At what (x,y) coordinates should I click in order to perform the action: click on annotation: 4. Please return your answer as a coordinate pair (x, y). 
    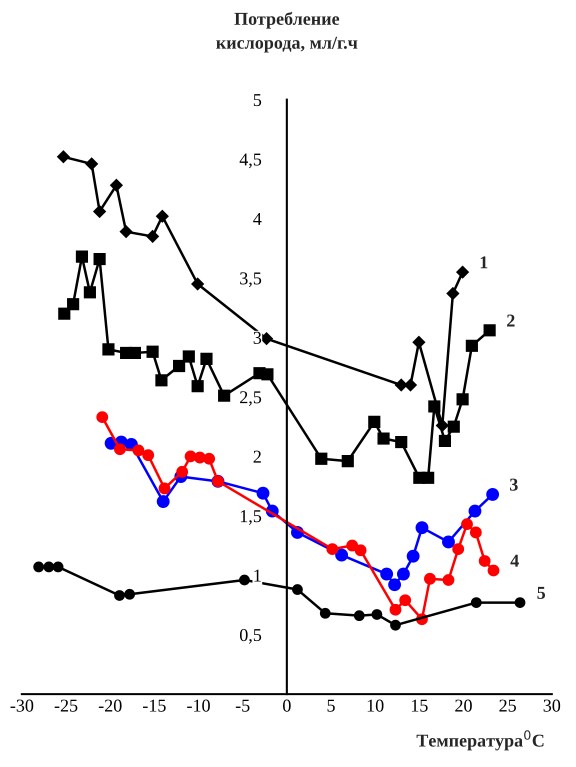
    Looking at the image, I should click on (514, 560).